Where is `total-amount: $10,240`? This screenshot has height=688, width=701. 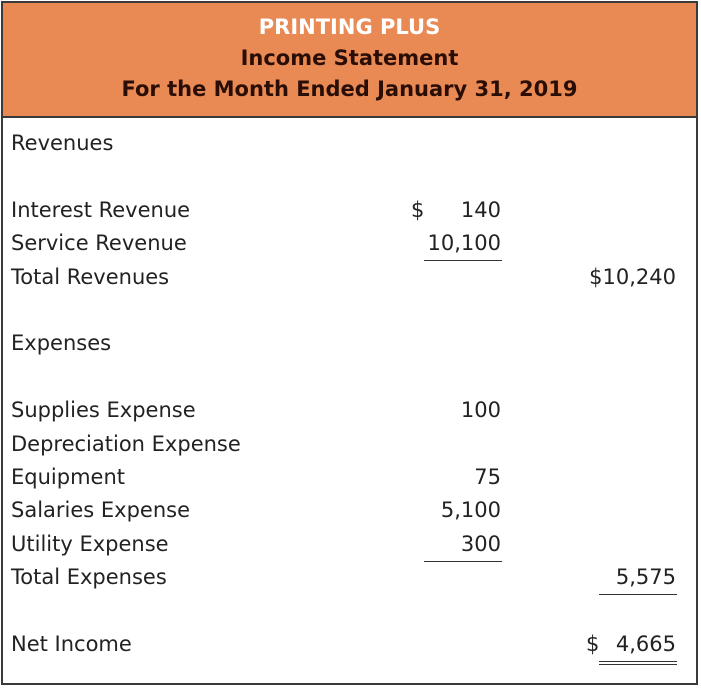
total-amount: $10,240 is located at coordinates (632, 276).